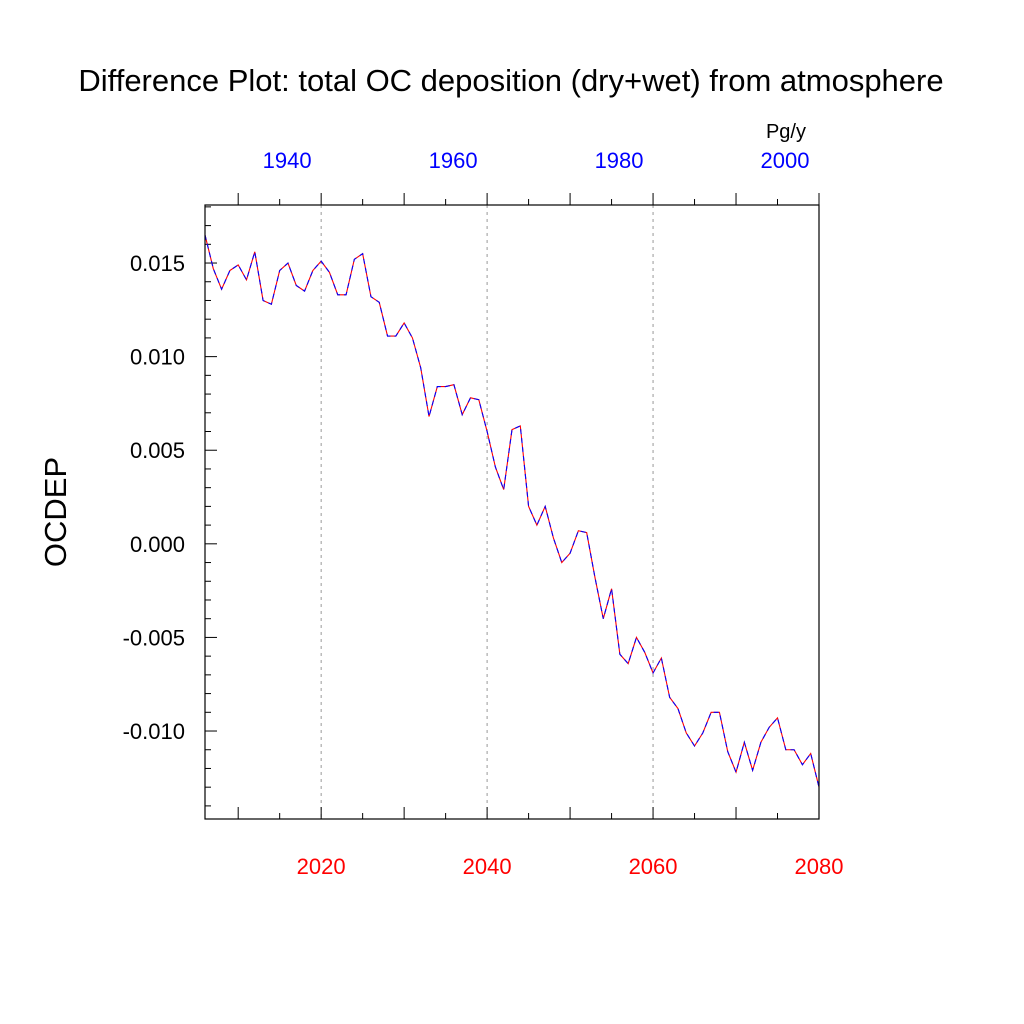 The width and height of the screenshot is (1024, 1024). What do you see at coordinates (619, 160) in the screenshot?
I see `top-x-tick-label-2: 1980` at bounding box center [619, 160].